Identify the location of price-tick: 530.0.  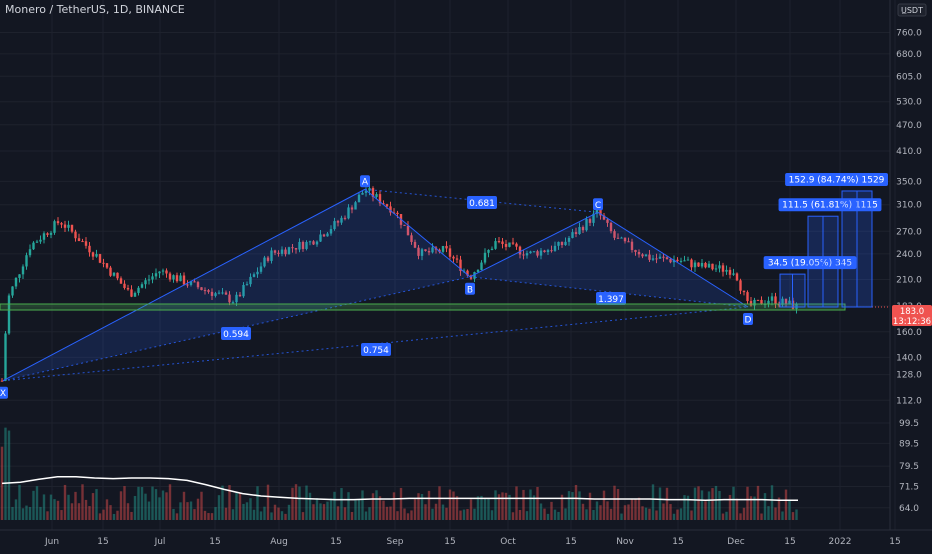
(909, 103).